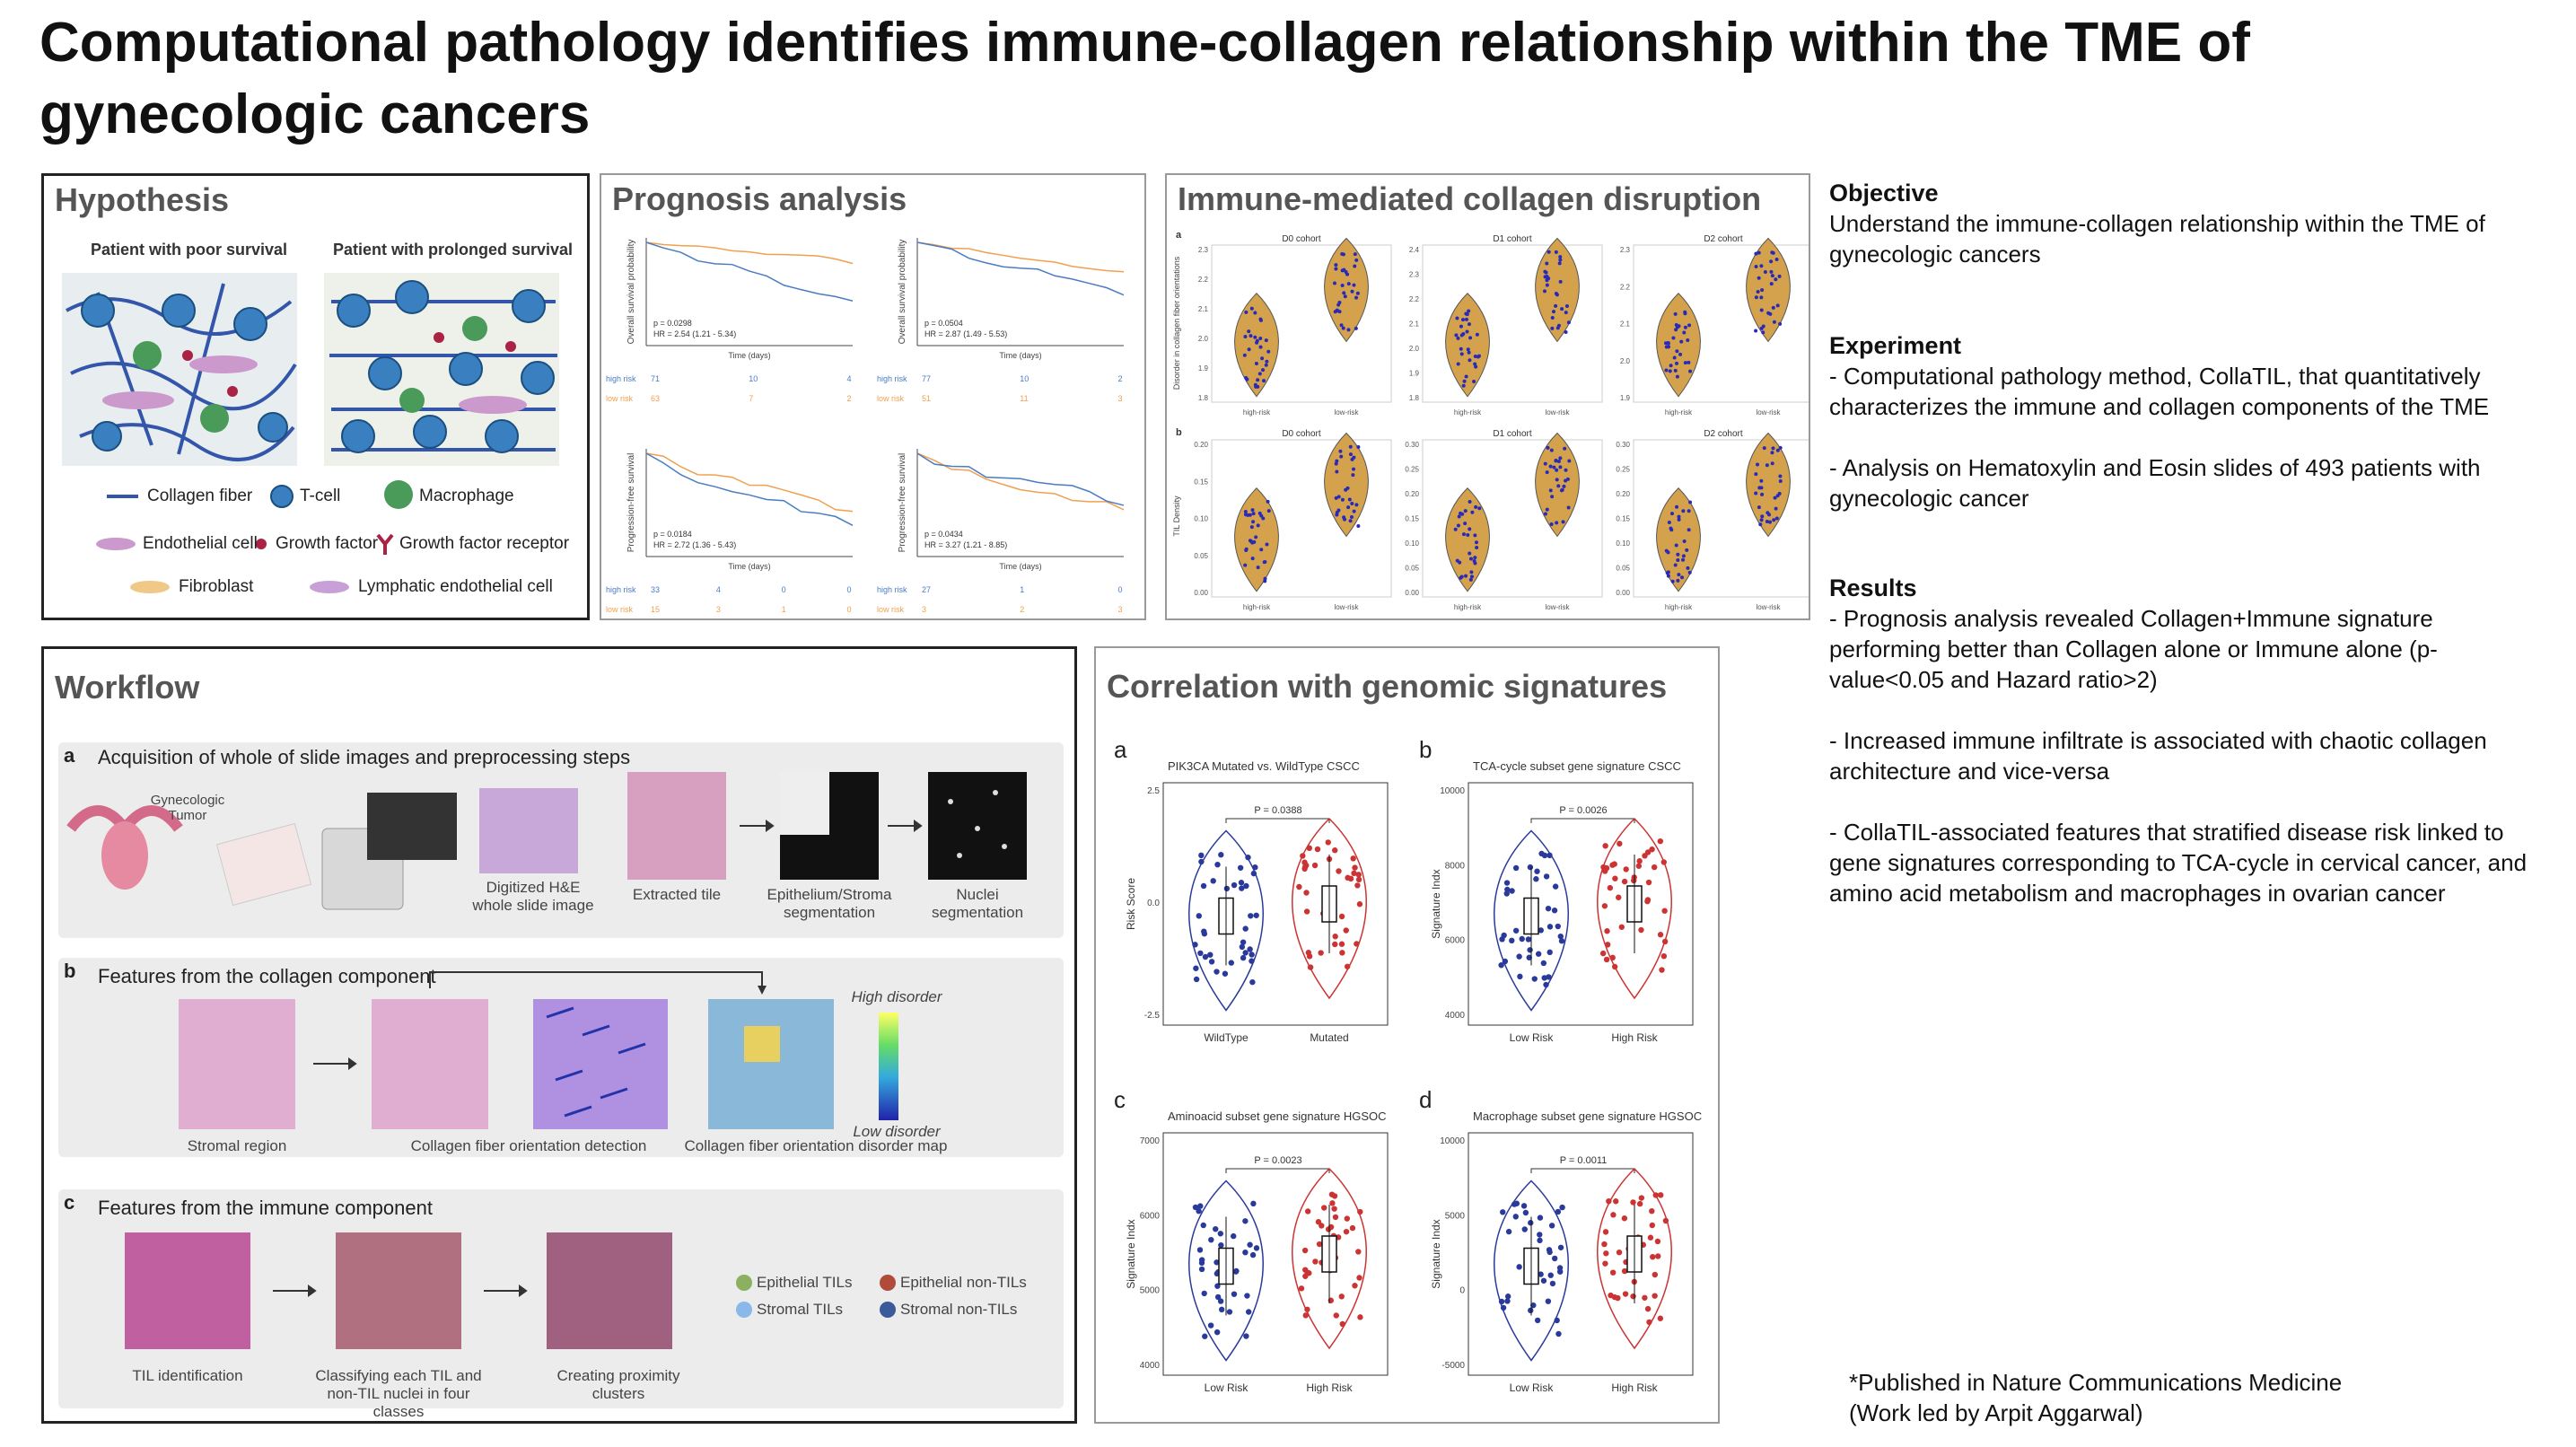  I want to click on km-table-high-value: 77, so click(926, 378).